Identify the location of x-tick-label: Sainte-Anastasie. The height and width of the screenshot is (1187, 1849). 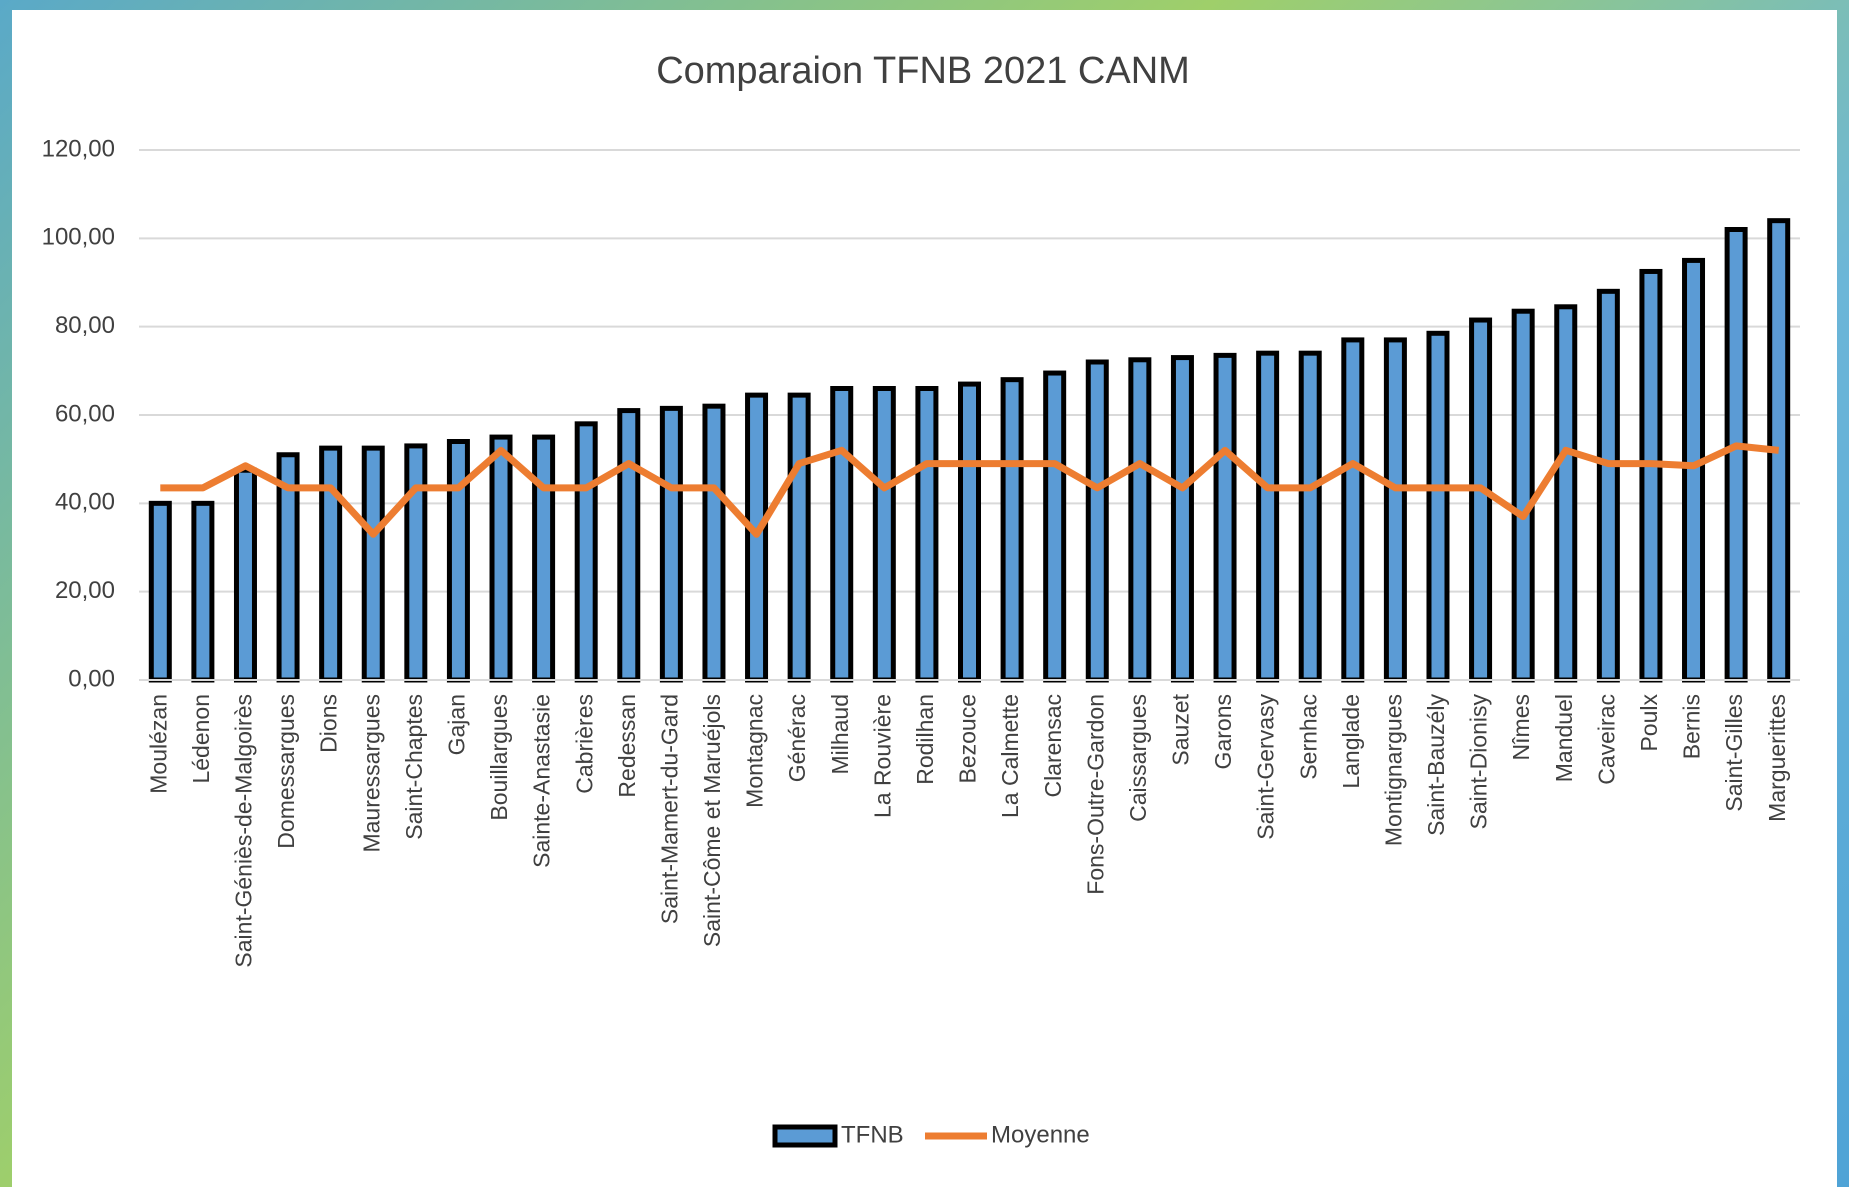
(542, 781).